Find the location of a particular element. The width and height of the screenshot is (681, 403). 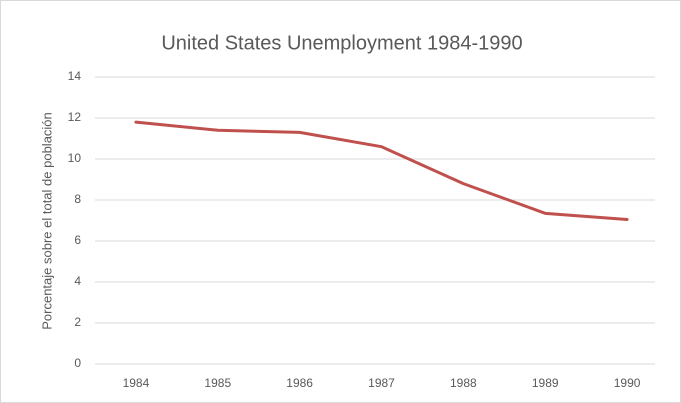

y-tick-label: 2 is located at coordinates (77, 322).